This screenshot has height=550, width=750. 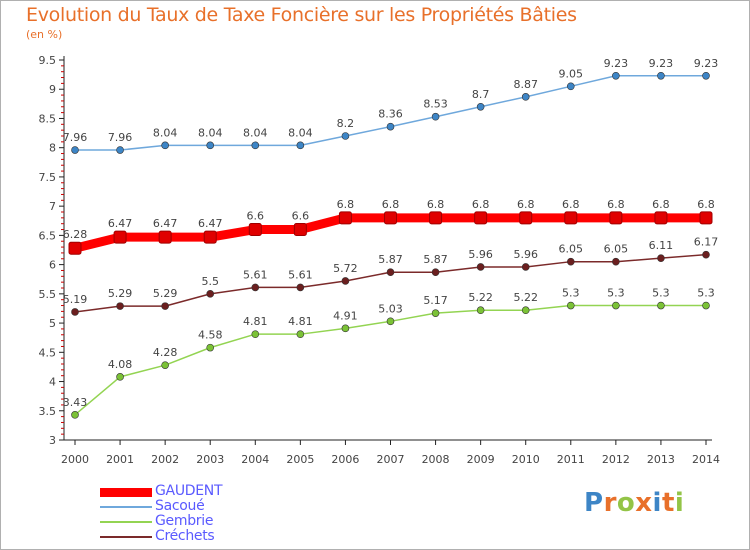 What do you see at coordinates (180, 506) in the screenshot?
I see `legend-label-sacoue: Sacoué` at bounding box center [180, 506].